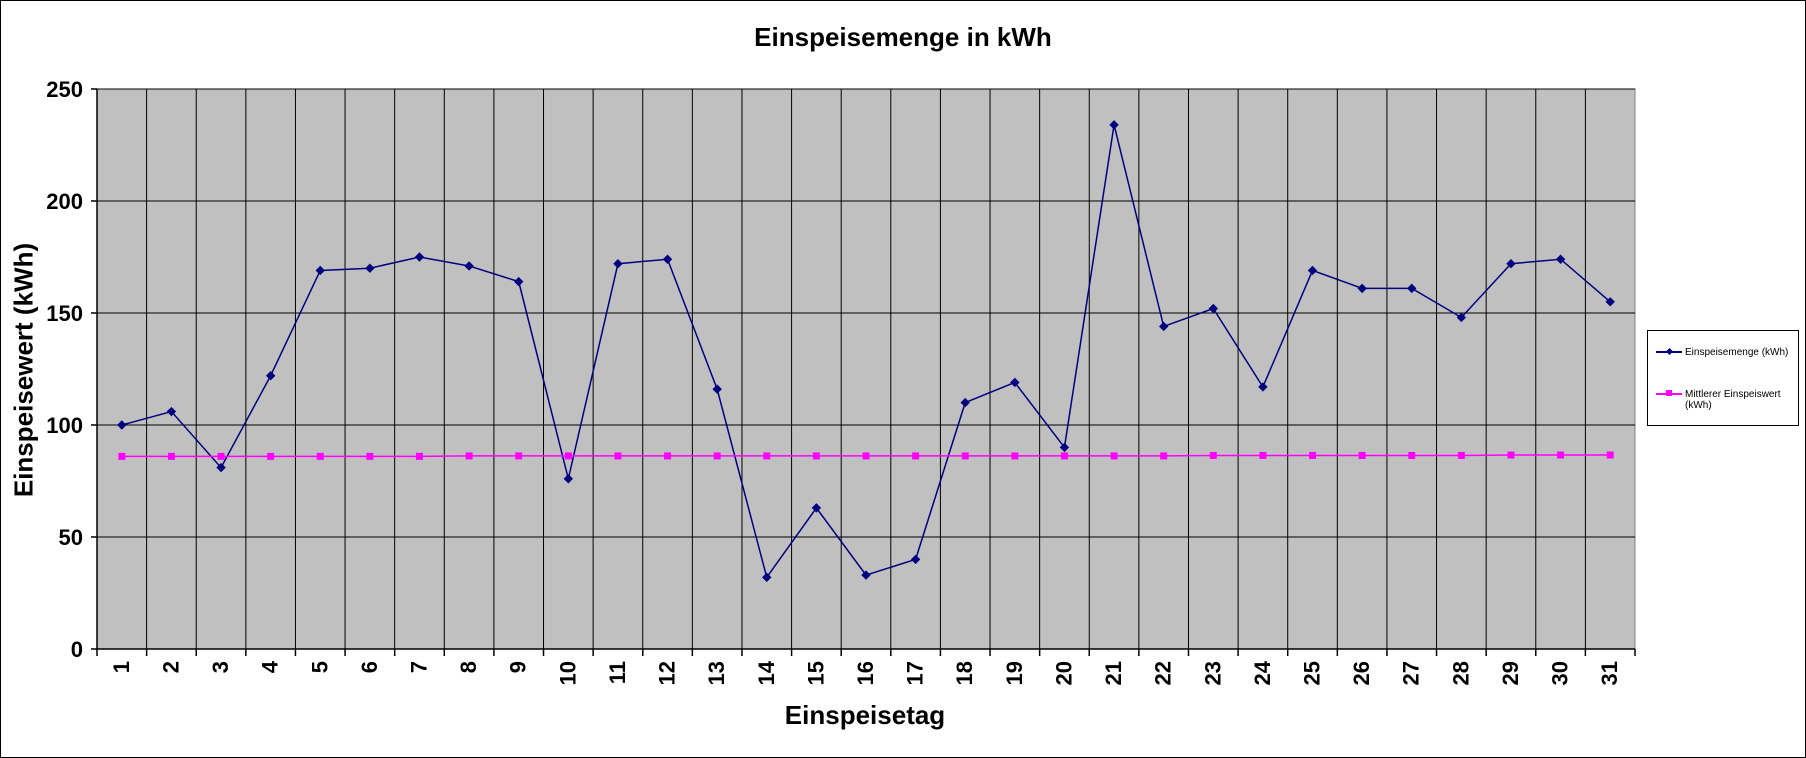 The image size is (1806, 758). Describe the element at coordinates (1361, 673) in the screenshot. I see `x-tick-label: 26` at that location.